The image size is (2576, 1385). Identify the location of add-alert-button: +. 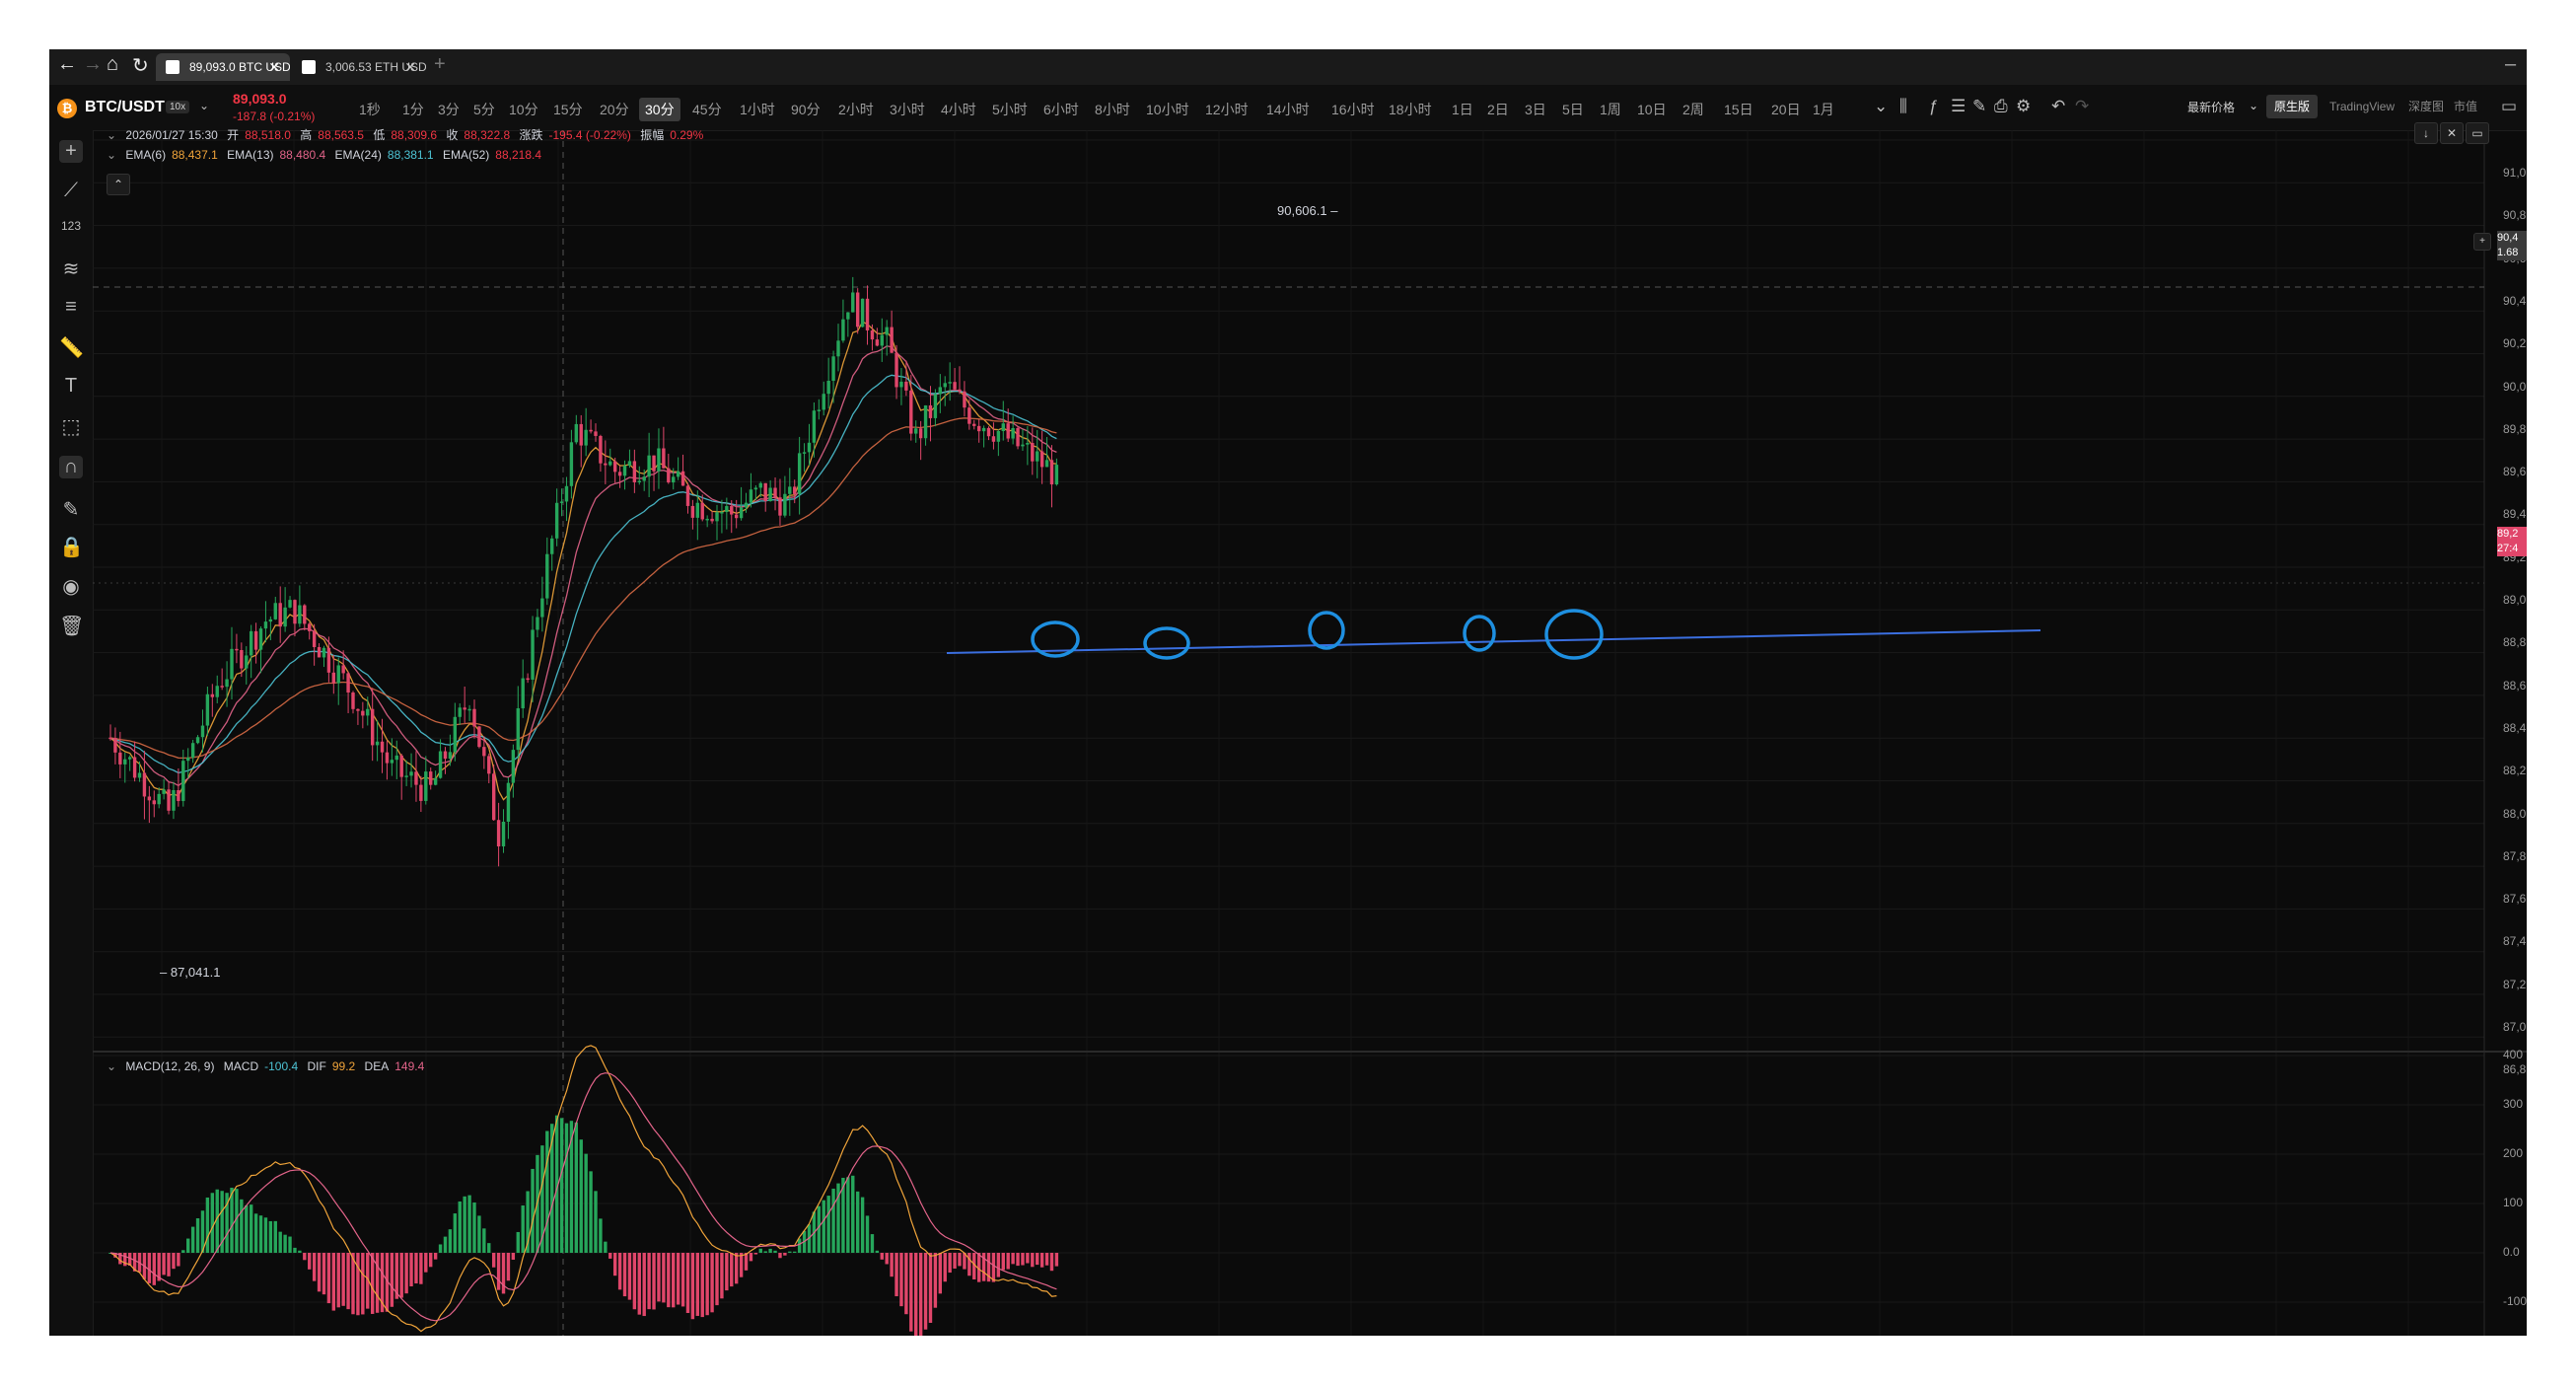
(2482, 242).